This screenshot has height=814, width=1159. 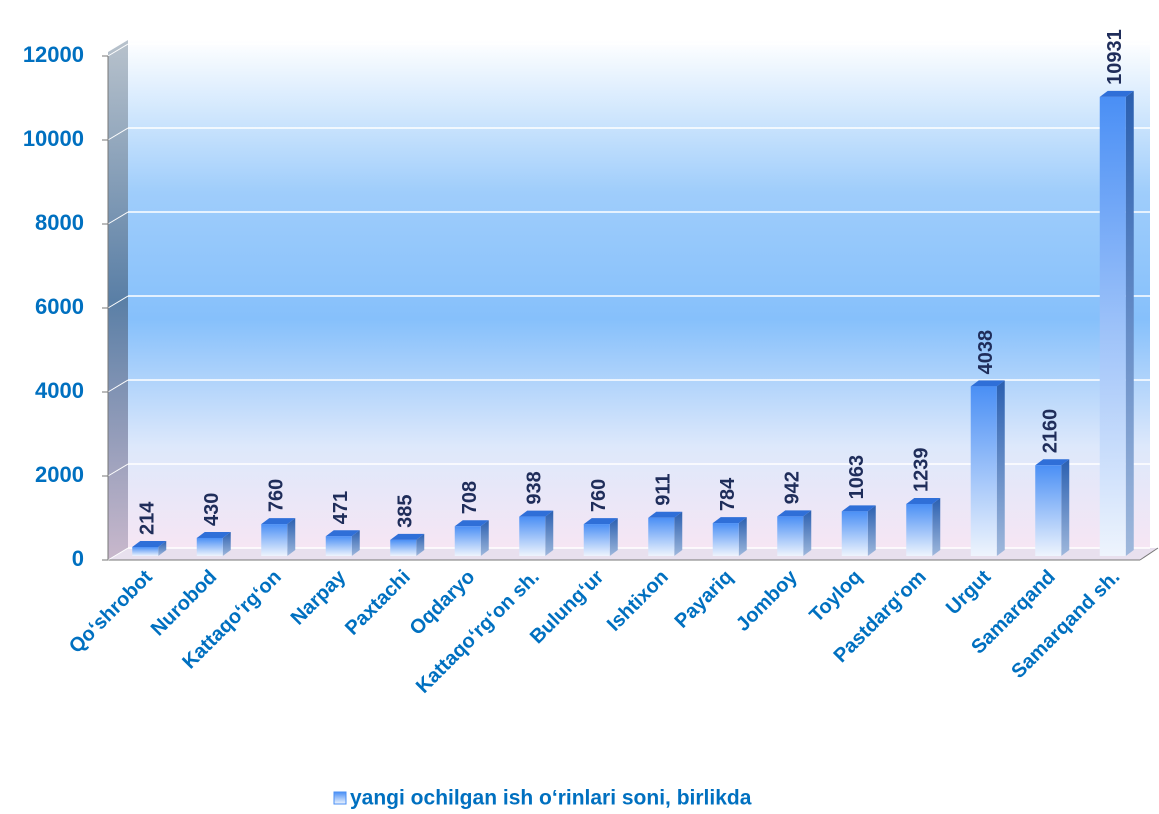 I want to click on x-tick-label: Narpay, so click(x=319, y=597).